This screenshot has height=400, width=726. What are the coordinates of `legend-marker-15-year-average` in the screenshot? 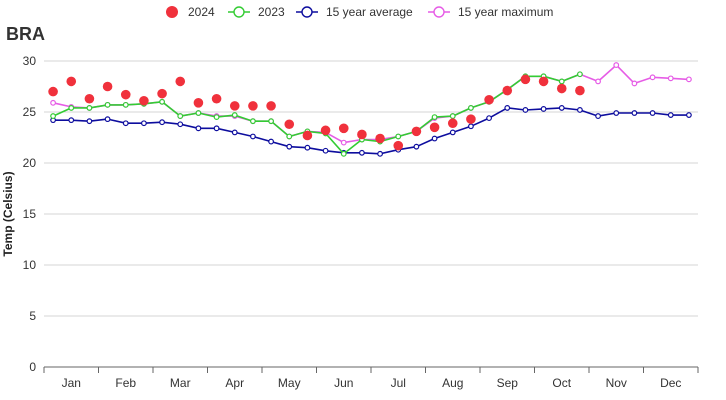 It's located at (307, 12).